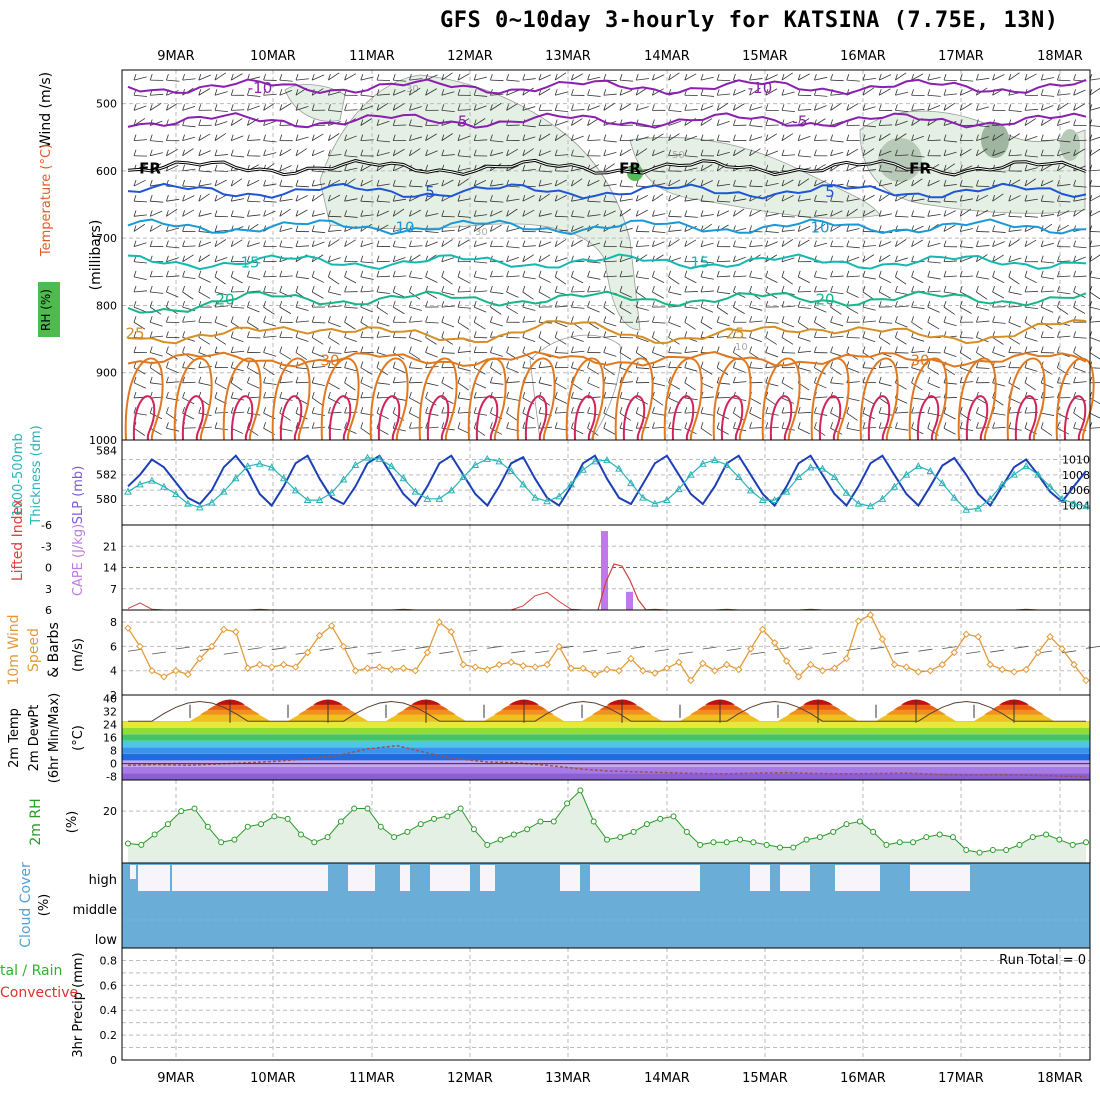 The height and width of the screenshot is (1100, 1100). Describe the element at coordinates (1060, 1078) in the screenshot. I see `date-label-bottom: 18MAR` at that location.